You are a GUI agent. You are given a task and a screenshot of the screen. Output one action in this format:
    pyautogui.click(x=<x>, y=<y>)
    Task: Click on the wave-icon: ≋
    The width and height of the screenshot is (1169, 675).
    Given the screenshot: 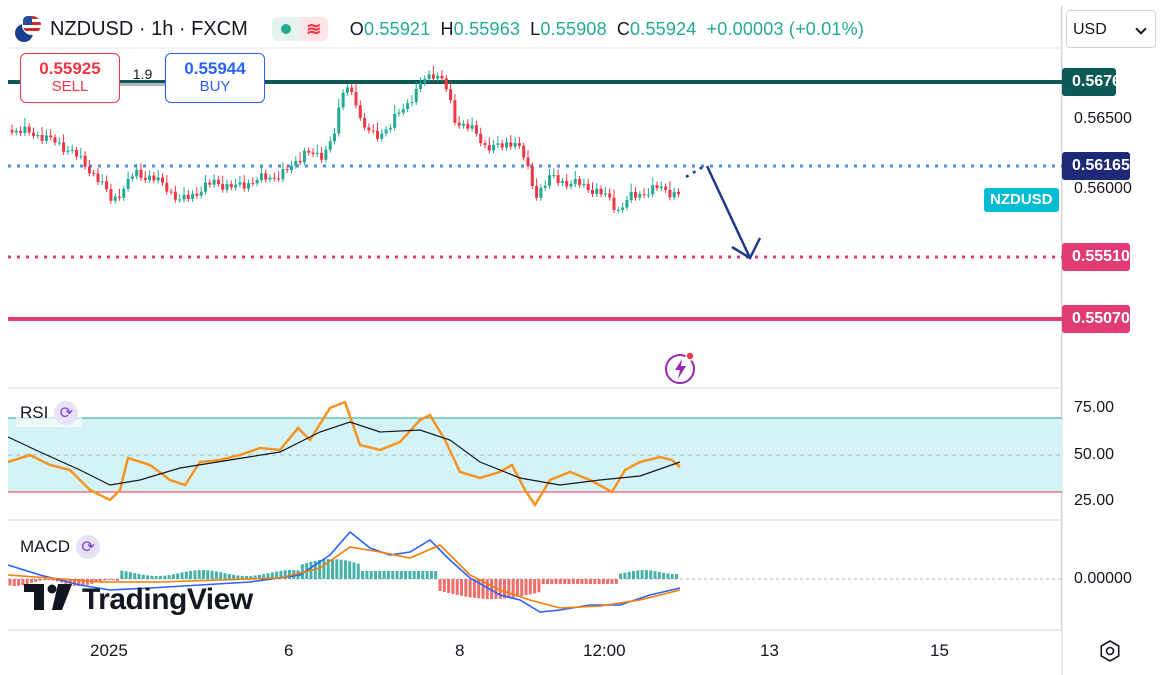 What is the action you would take?
    pyautogui.click(x=313, y=29)
    